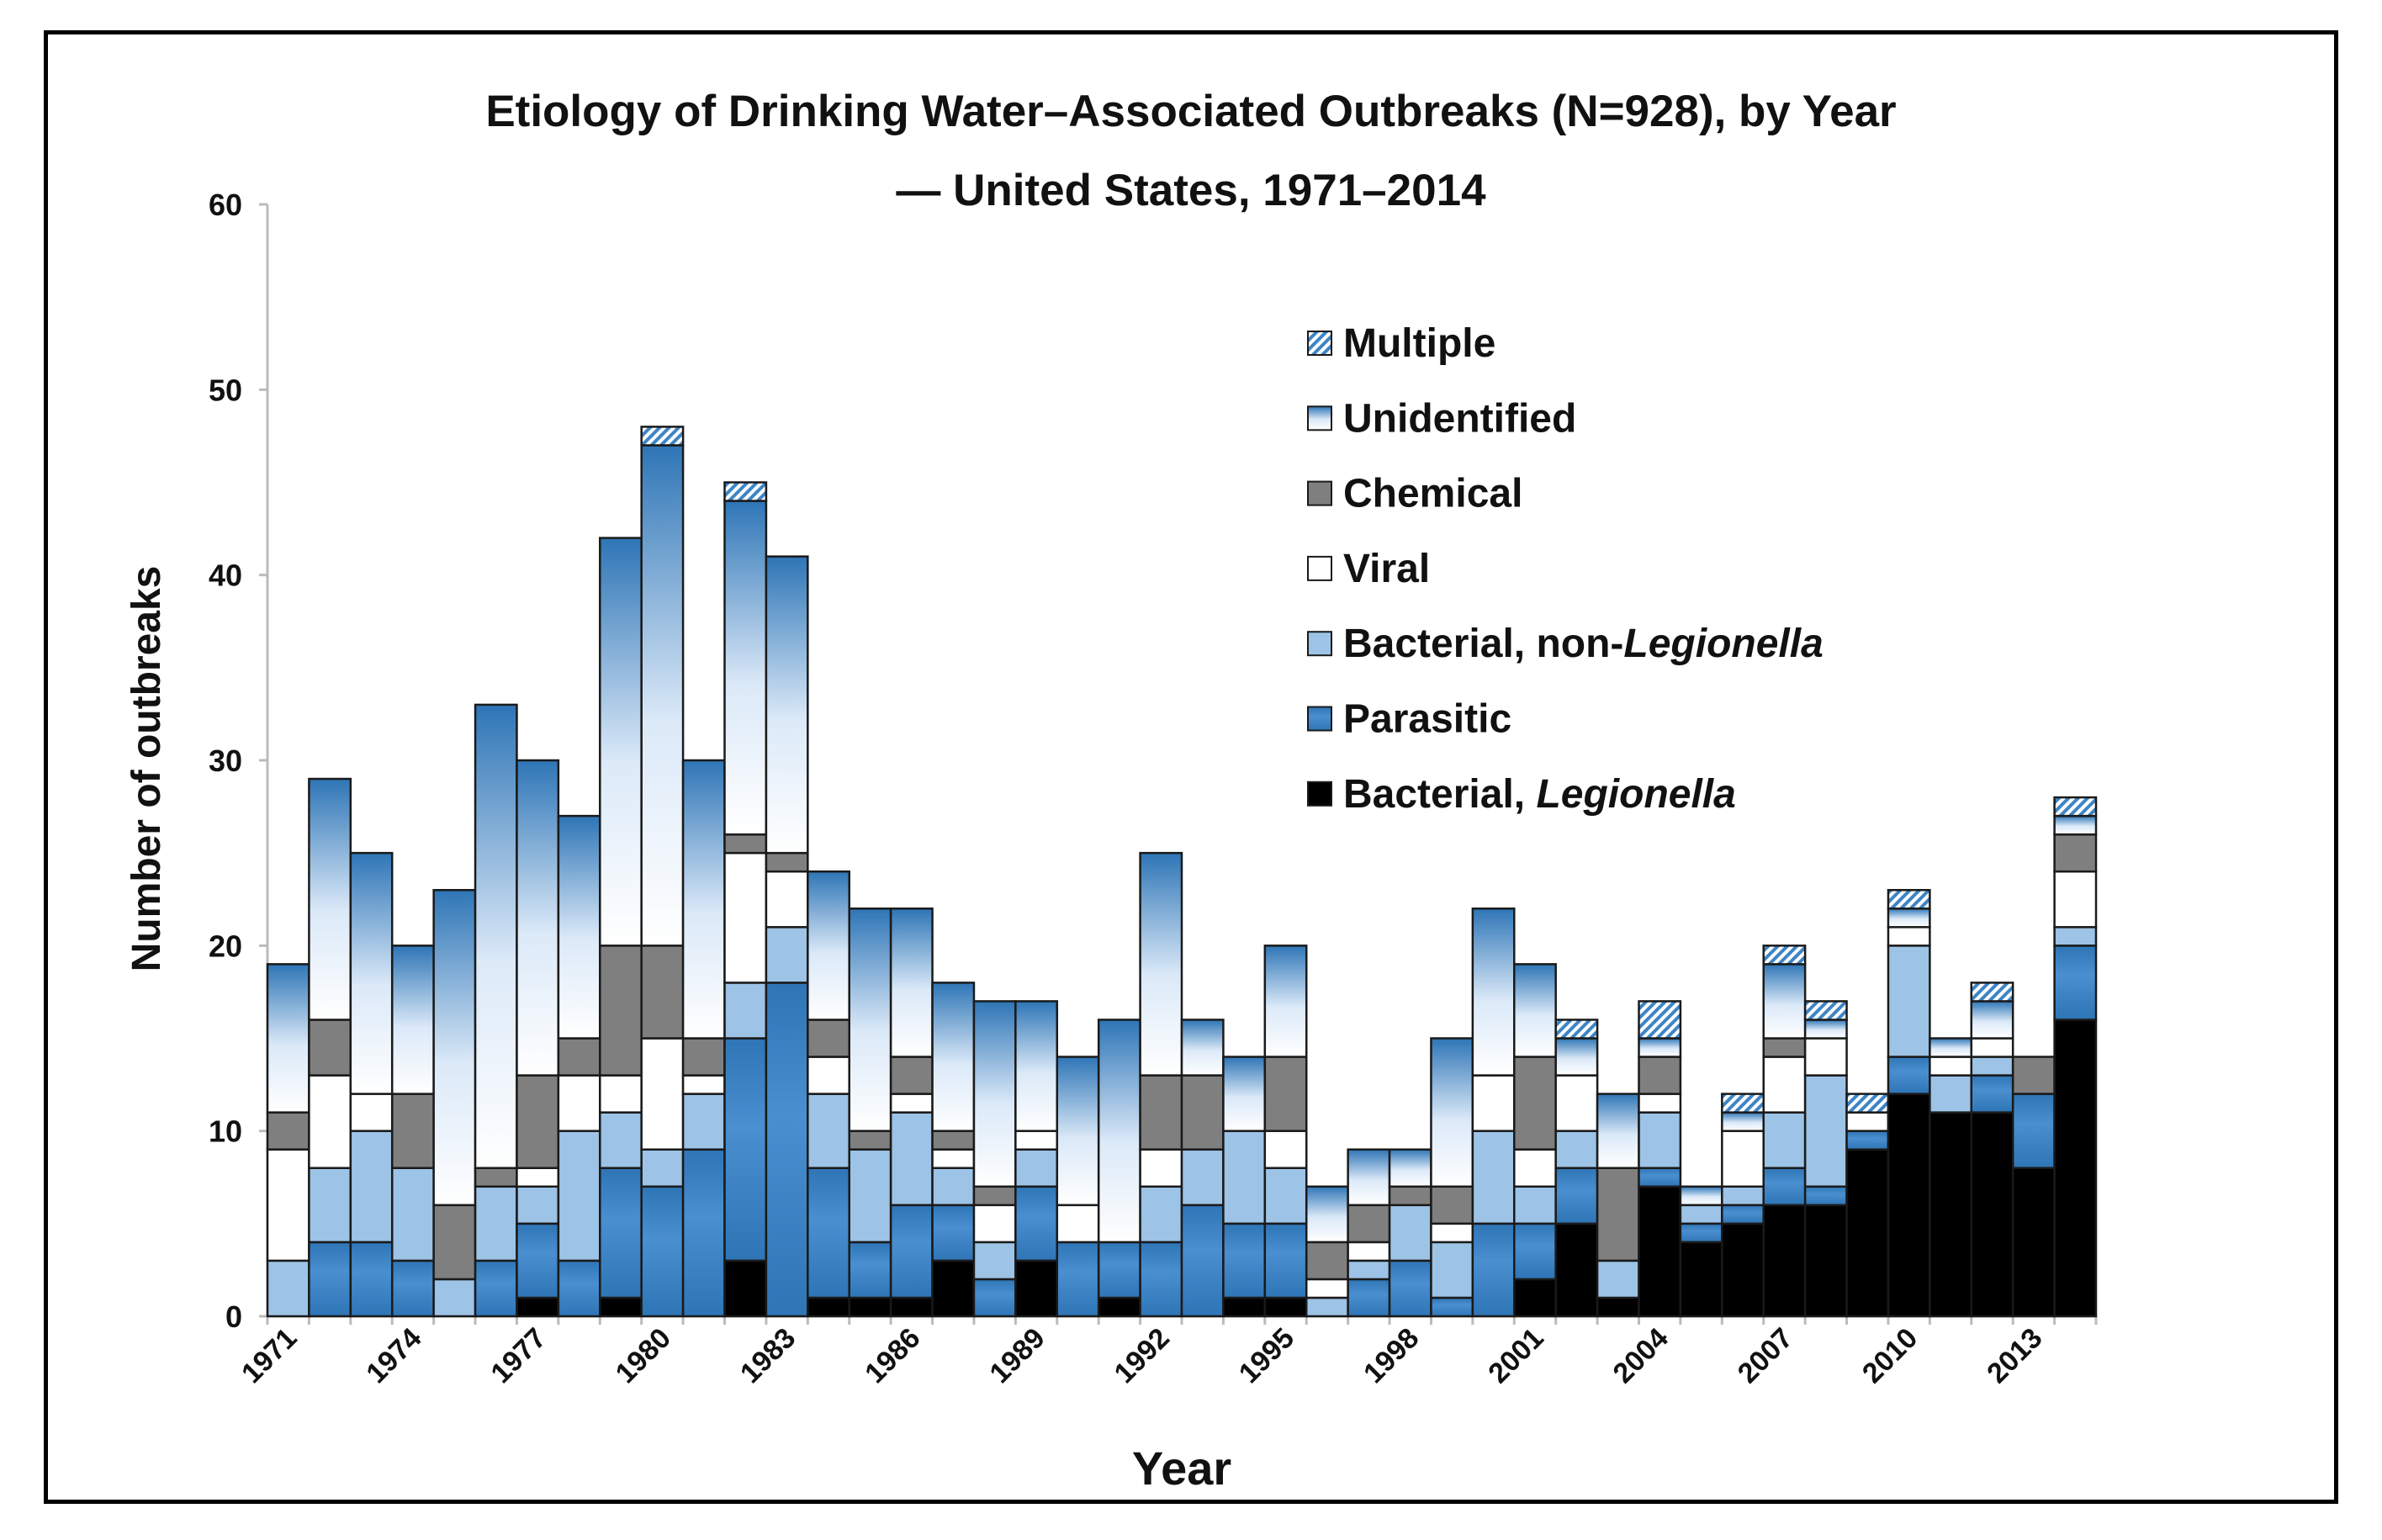  Describe the element at coordinates (2033, 1131) in the screenshot. I see `bar-segment-parasitic-2013` at that location.